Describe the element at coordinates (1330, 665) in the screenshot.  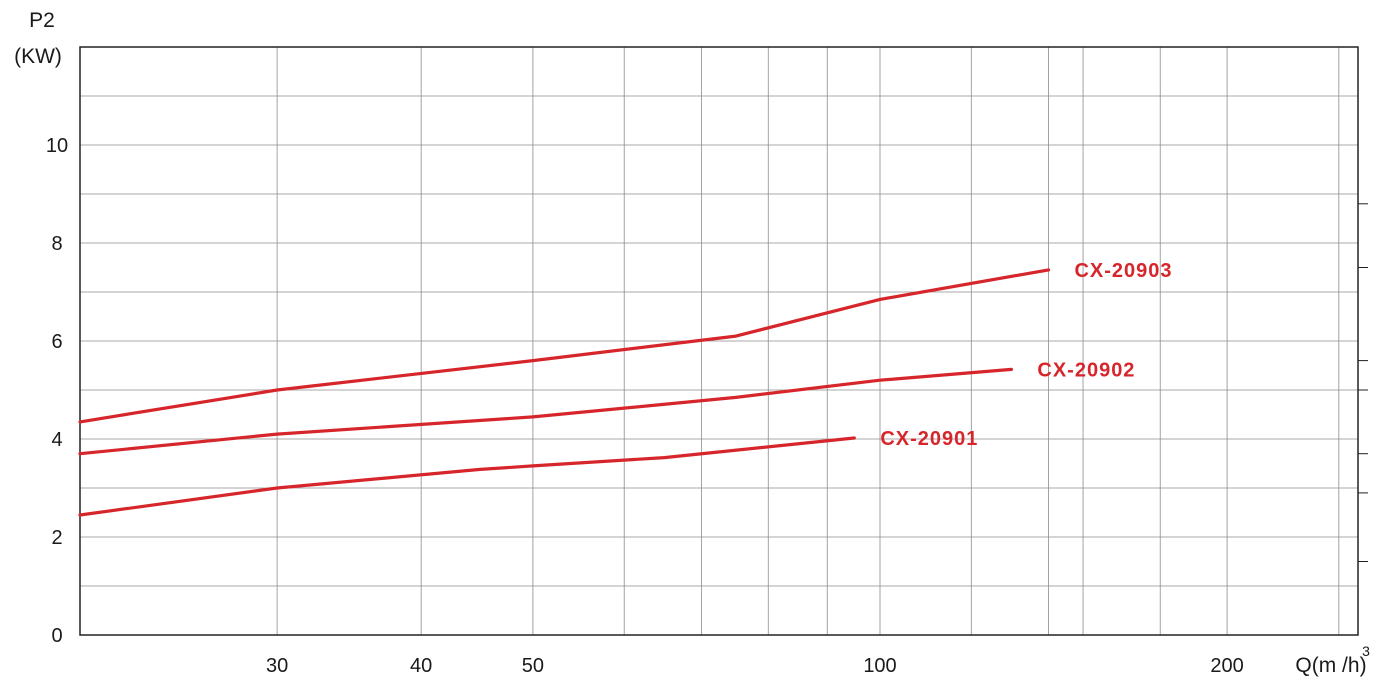
I see `x-axis-title: Q(m /h)` at that location.